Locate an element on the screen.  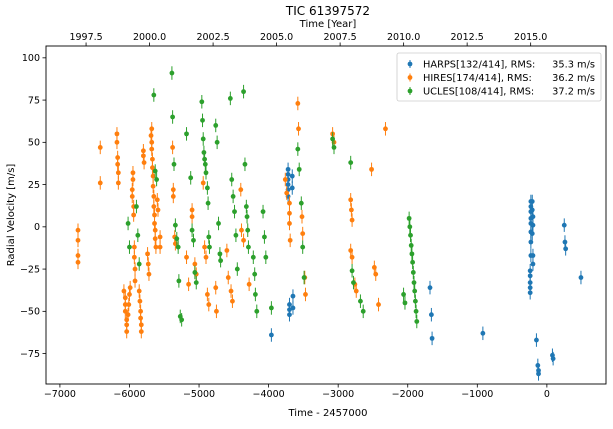
x-axis-label: Time - 2457000 is located at coordinates (328, 413).